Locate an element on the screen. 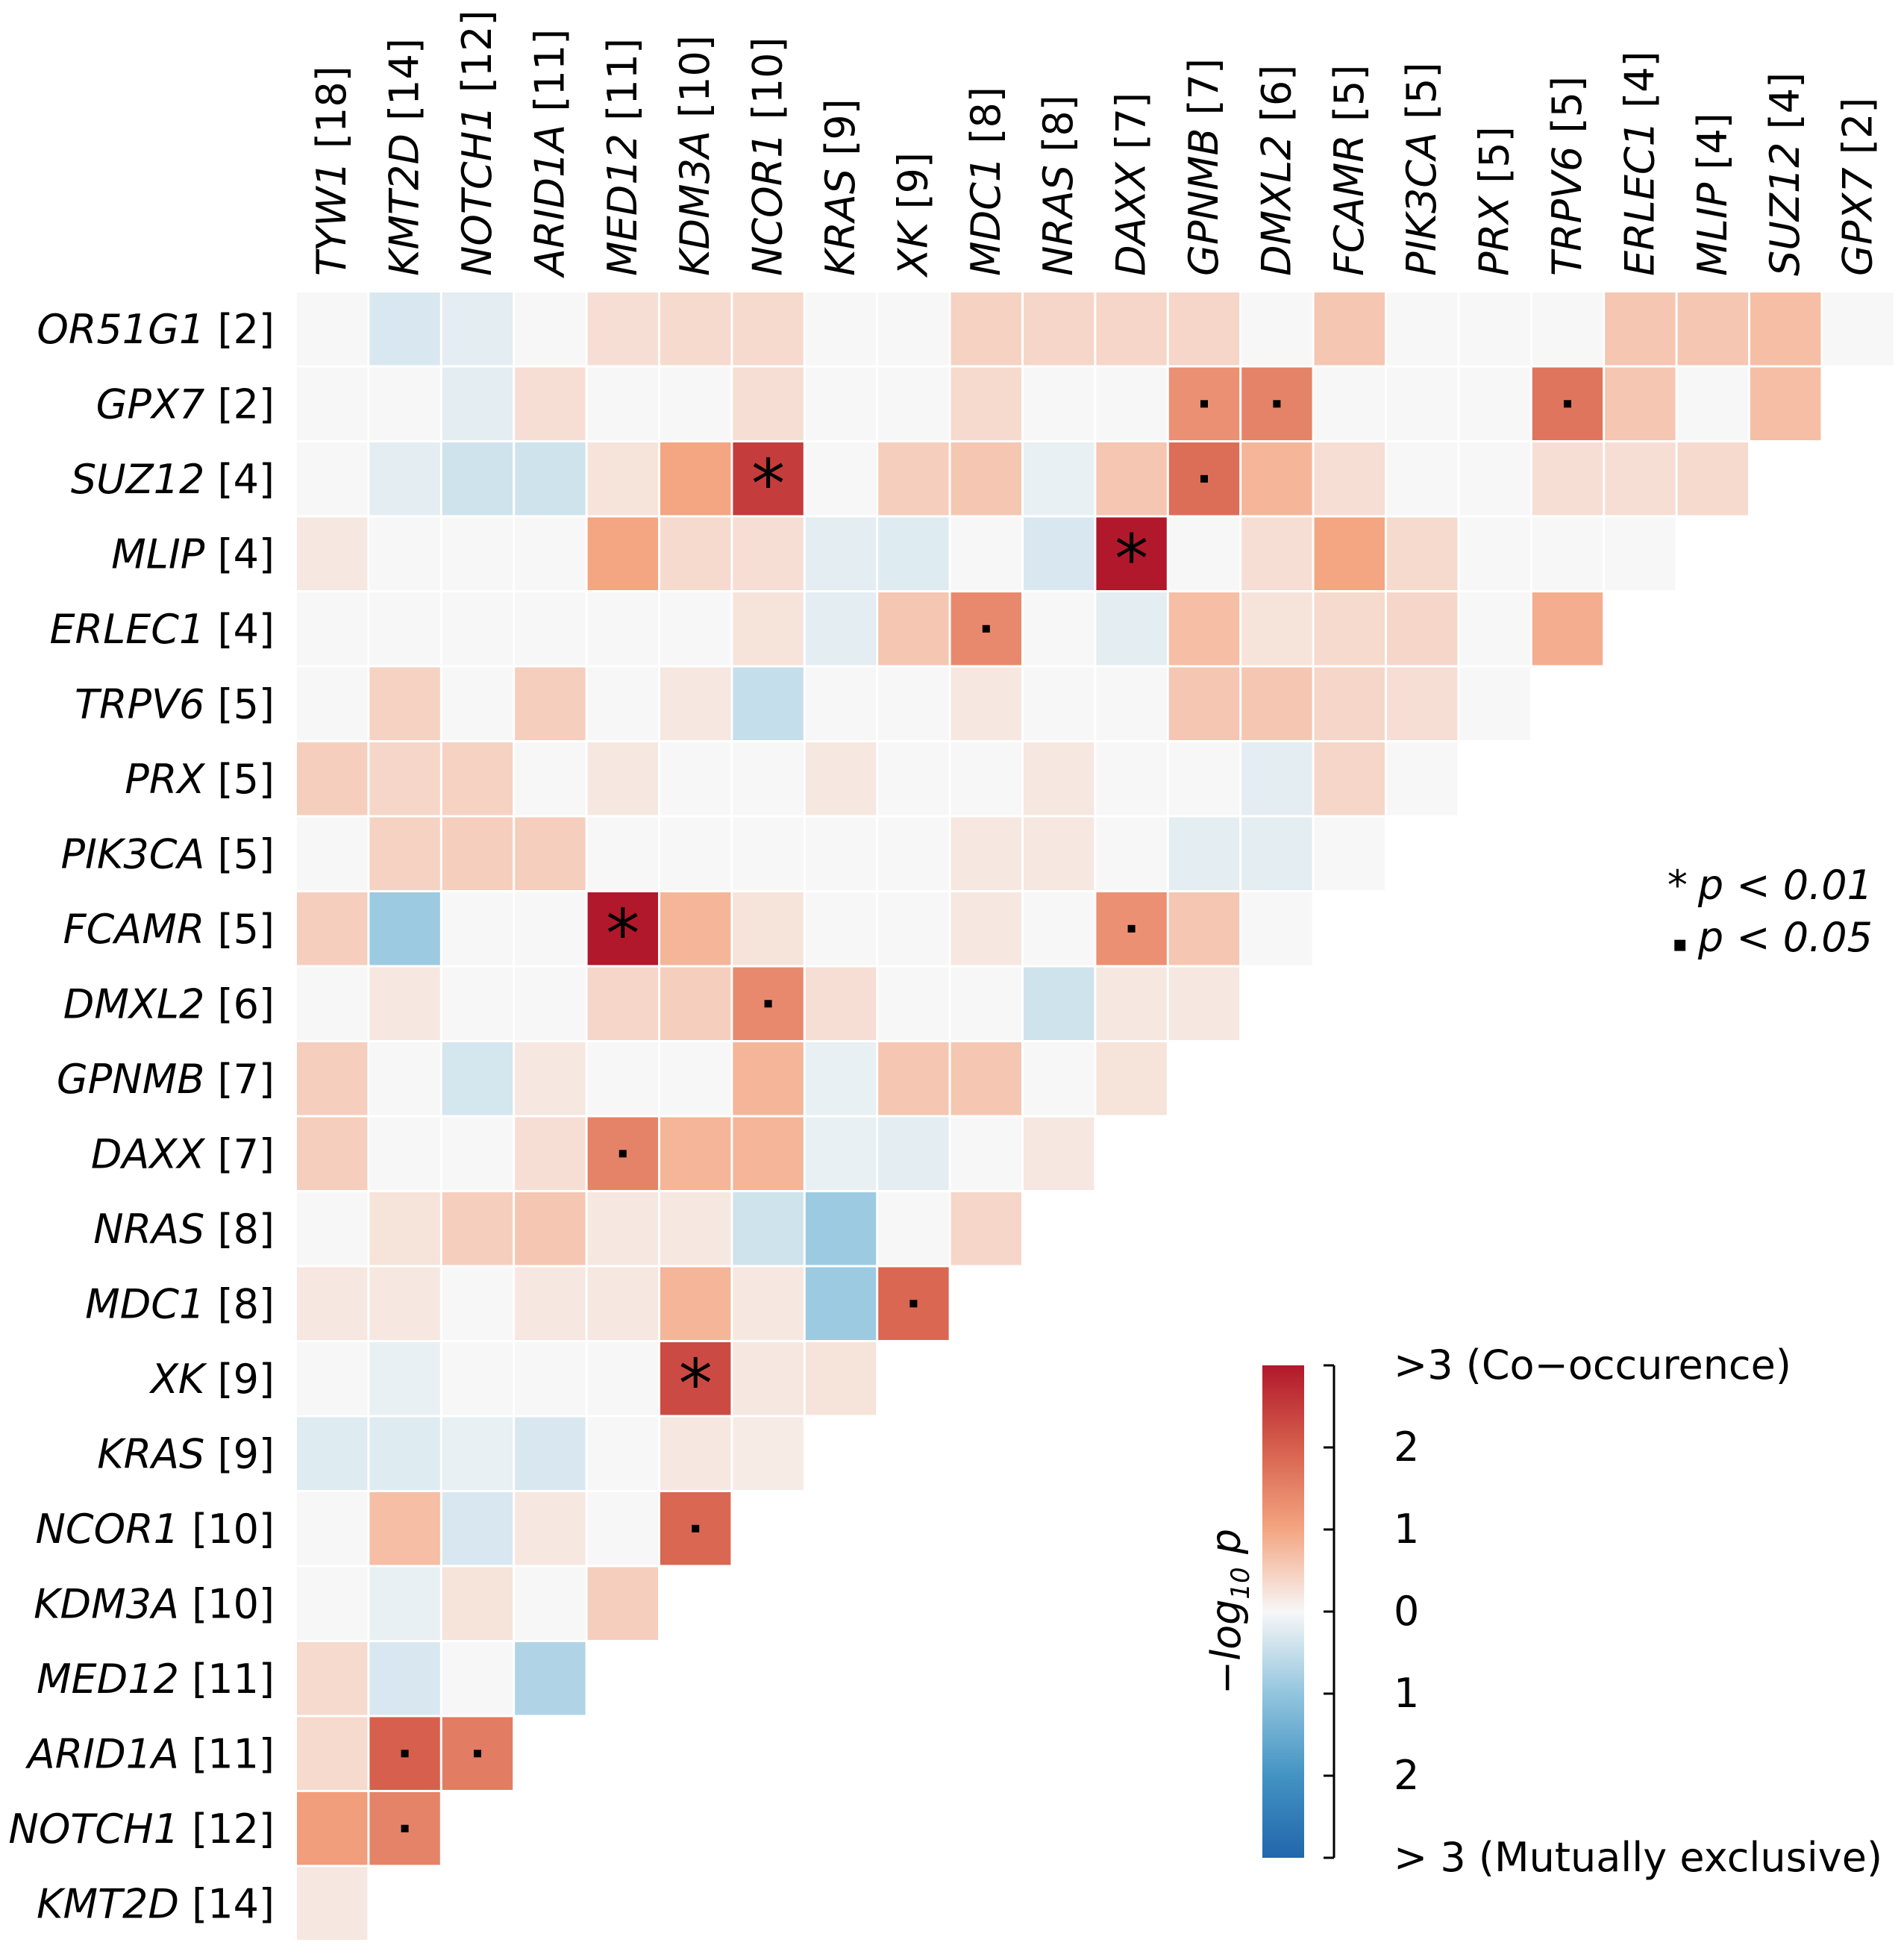 This screenshot has height=1960, width=1901. row-label: OR51G1 [2] is located at coordinates (156, 329).